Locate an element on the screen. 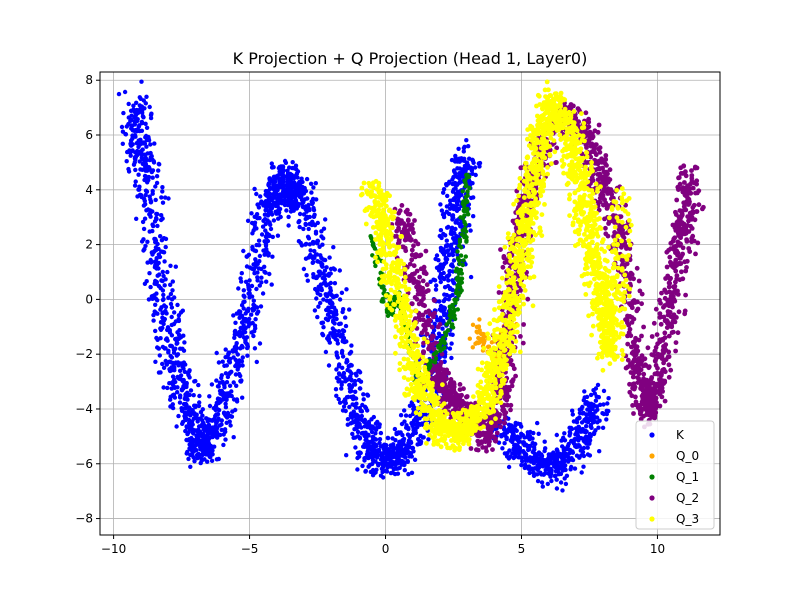 This screenshot has width=800, height=600. Q_0-point is located at coordinates (480, 339).